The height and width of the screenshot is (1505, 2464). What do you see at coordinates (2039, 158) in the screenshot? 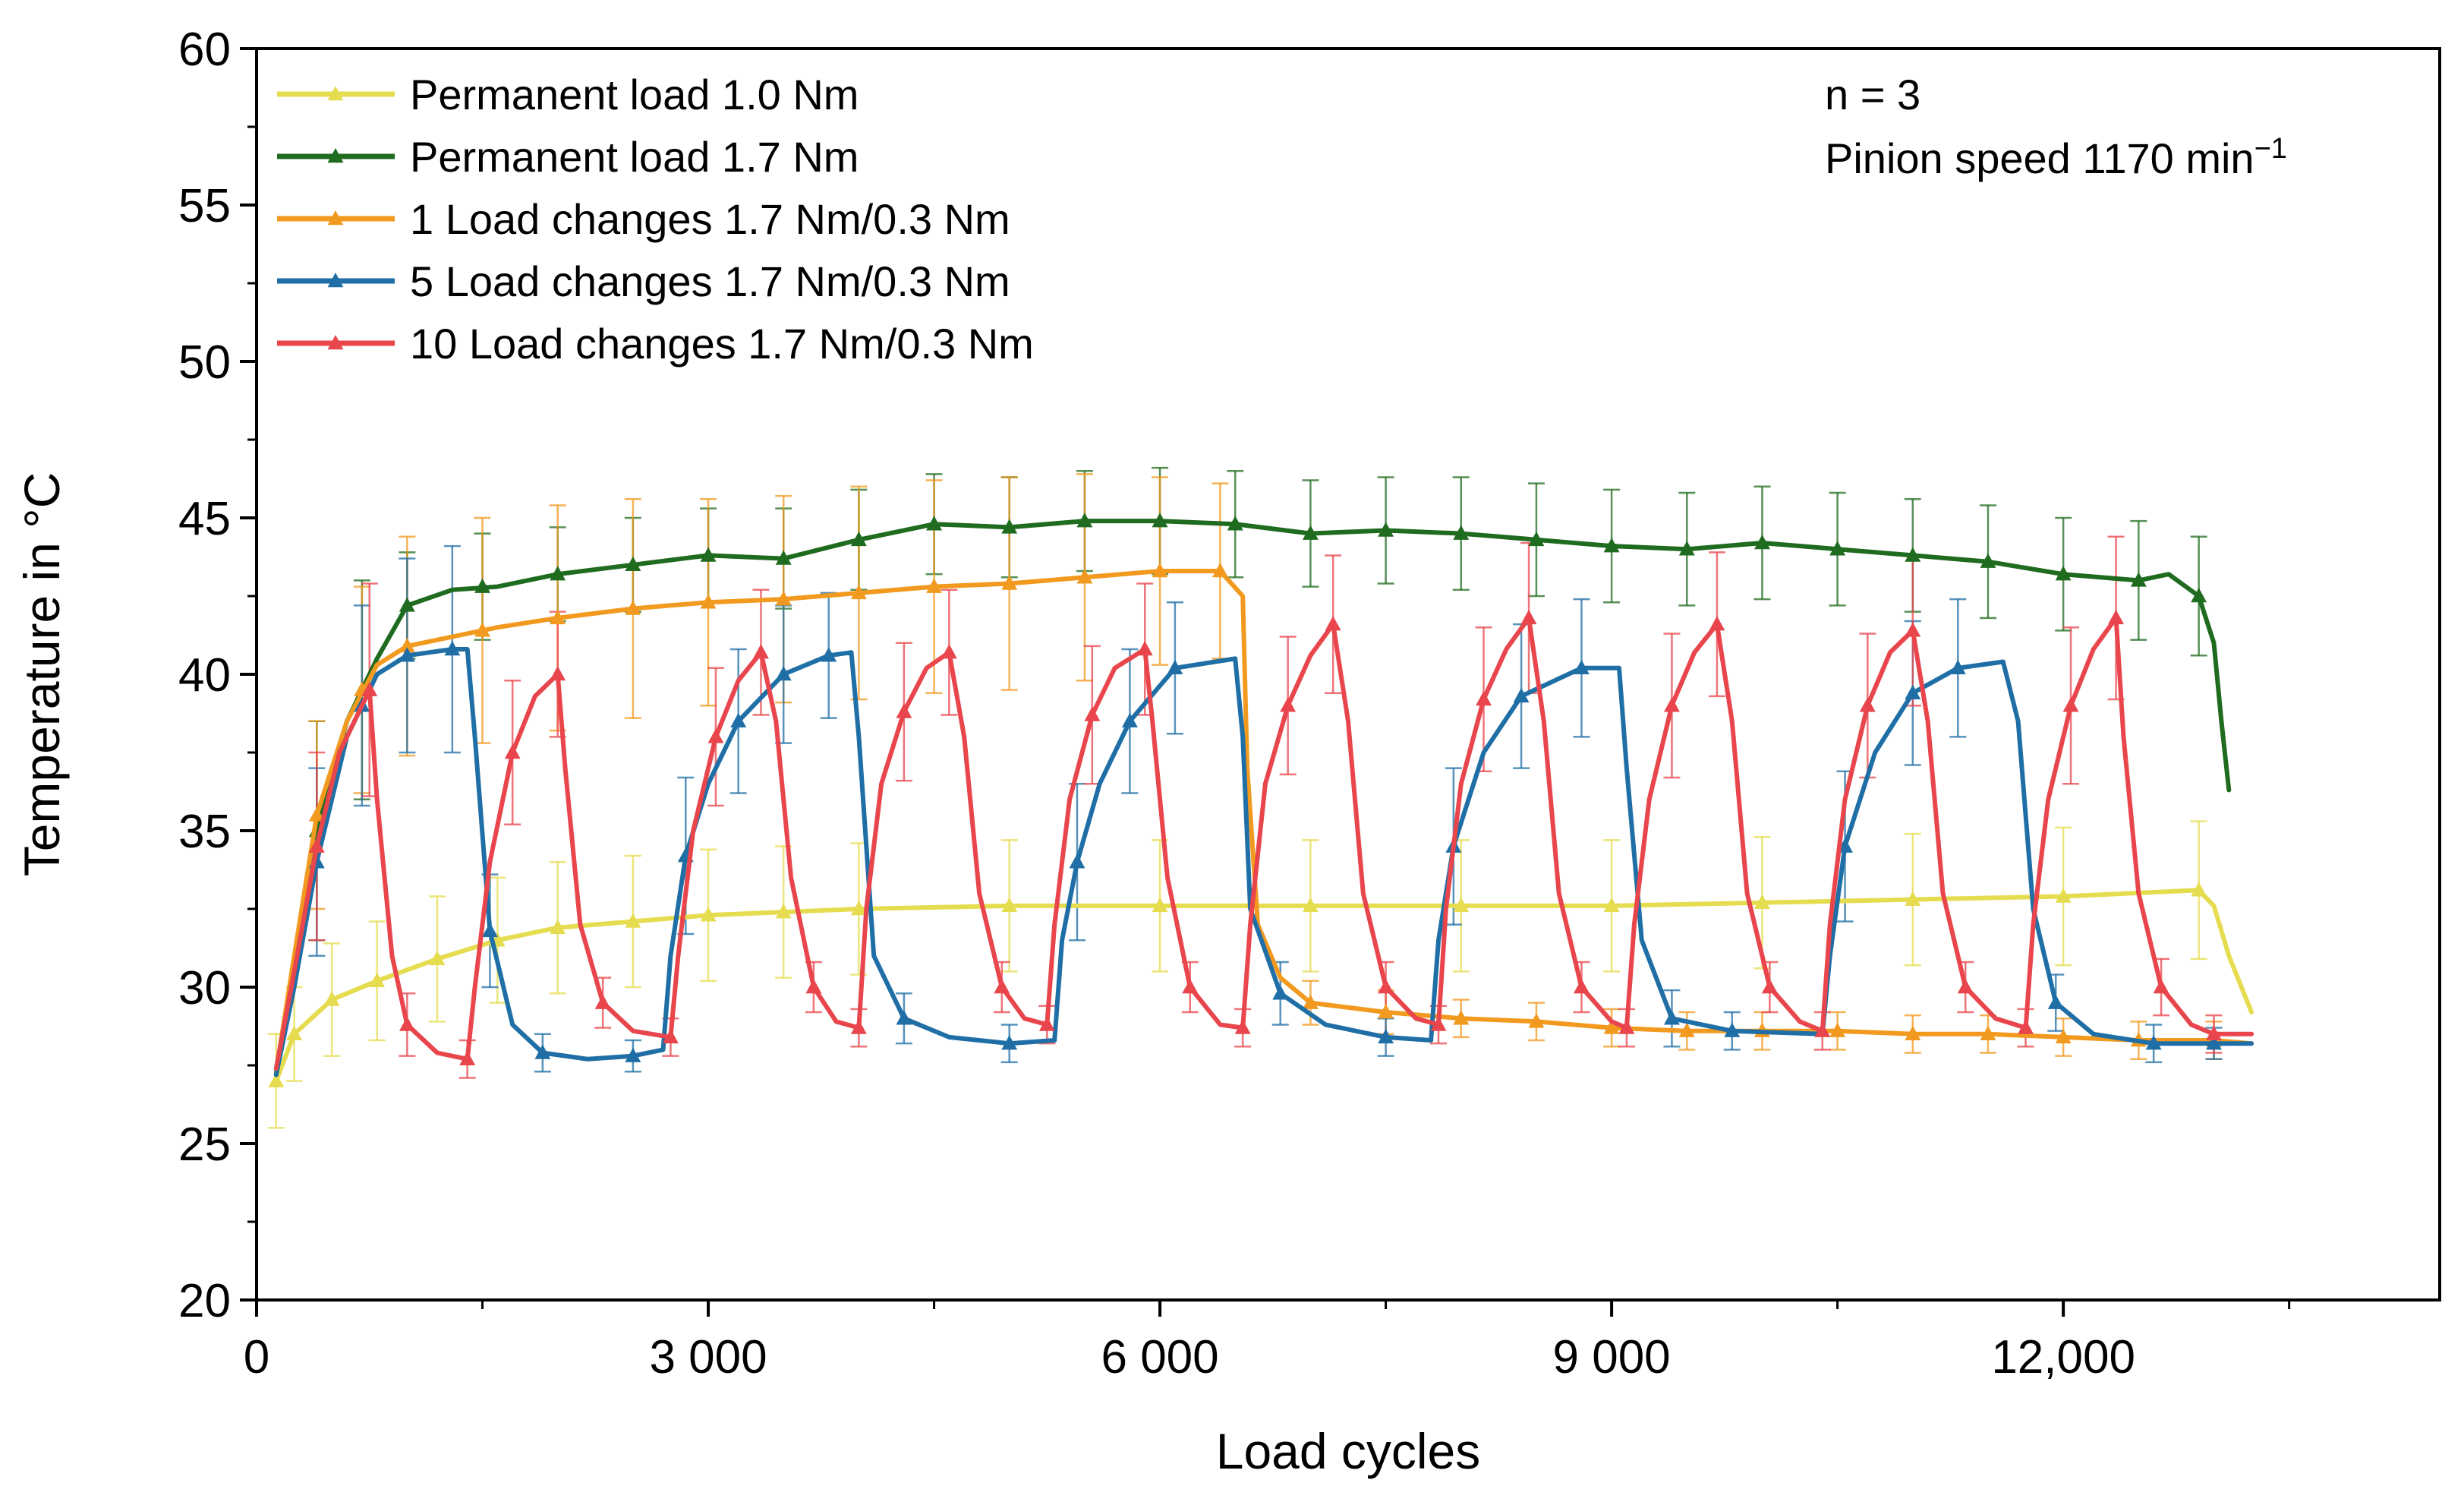
I see `annotation-speed-text: Pinion speed 1170 min` at bounding box center [2039, 158].